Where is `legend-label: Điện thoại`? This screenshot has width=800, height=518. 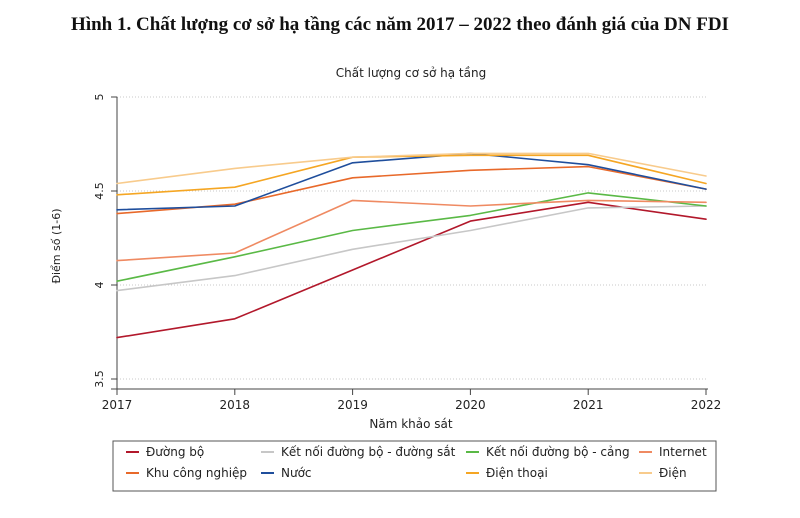 legend-label: Điện thoại is located at coordinates (517, 473).